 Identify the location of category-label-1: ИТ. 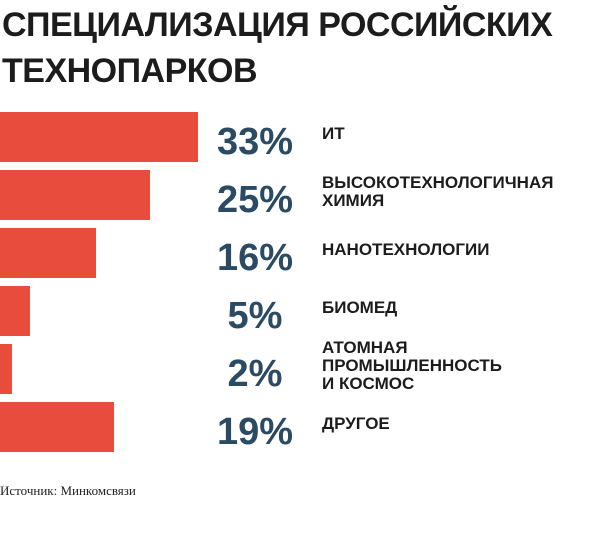
(333, 133).